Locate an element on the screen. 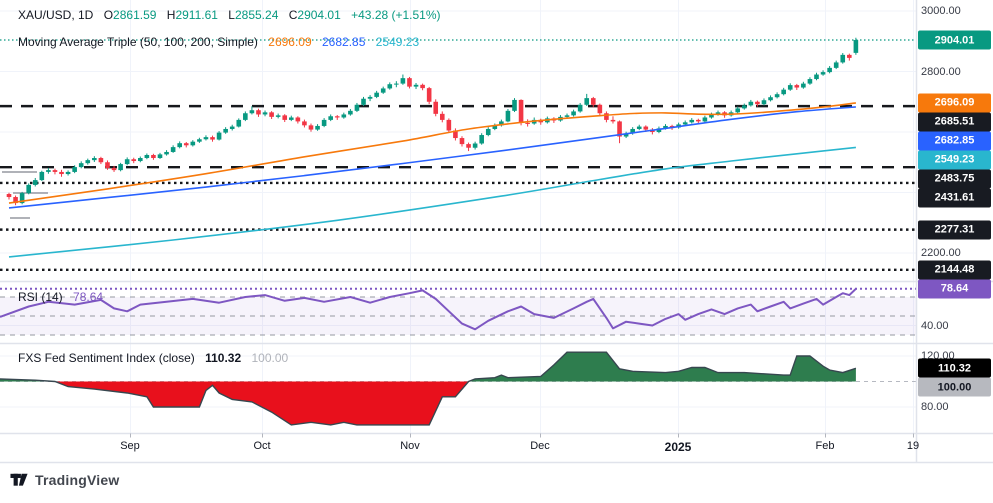 Image resolution: width=993 pixels, height=503 pixels. fxs-area-negative is located at coordinates (428, 403).